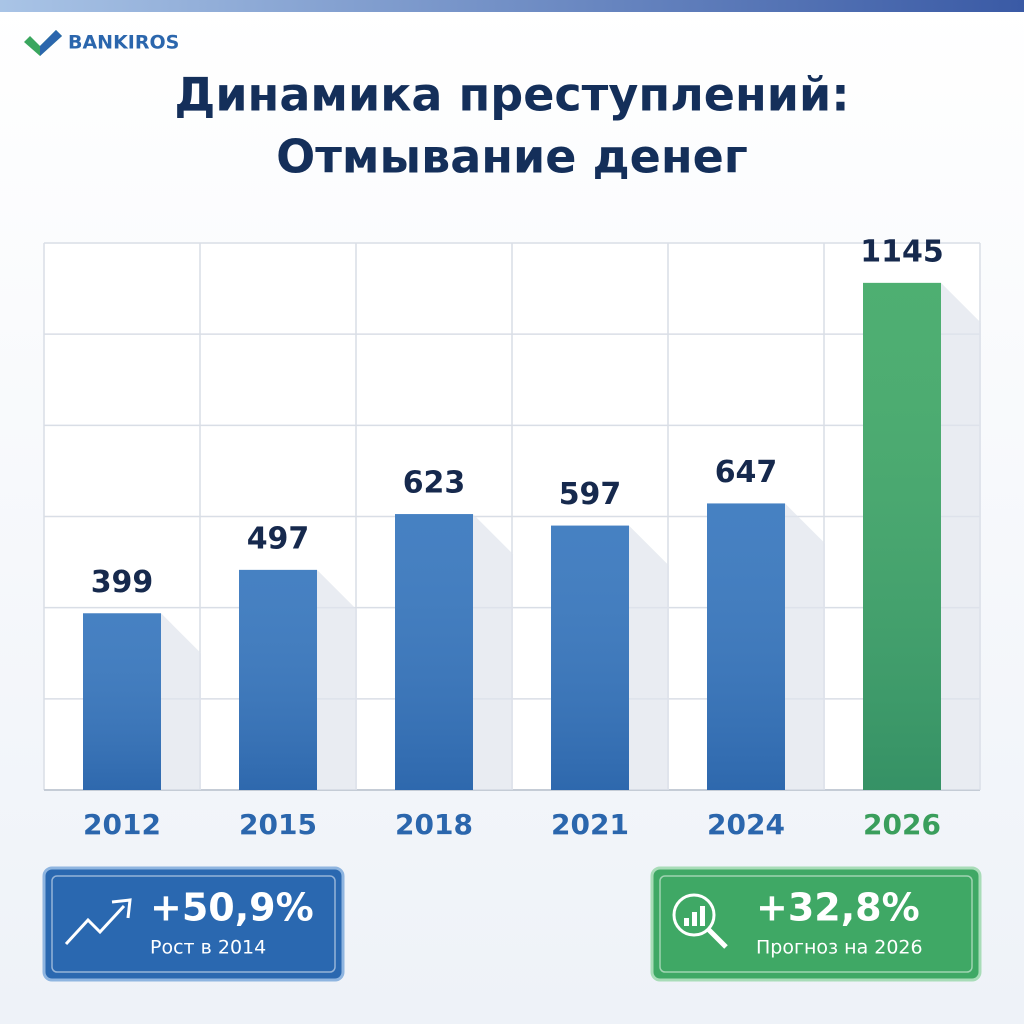  What do you see at coordinates (434, 824) in the screenshot?
I see `x-tick-label: 2018` at bounding box center [434, 824].